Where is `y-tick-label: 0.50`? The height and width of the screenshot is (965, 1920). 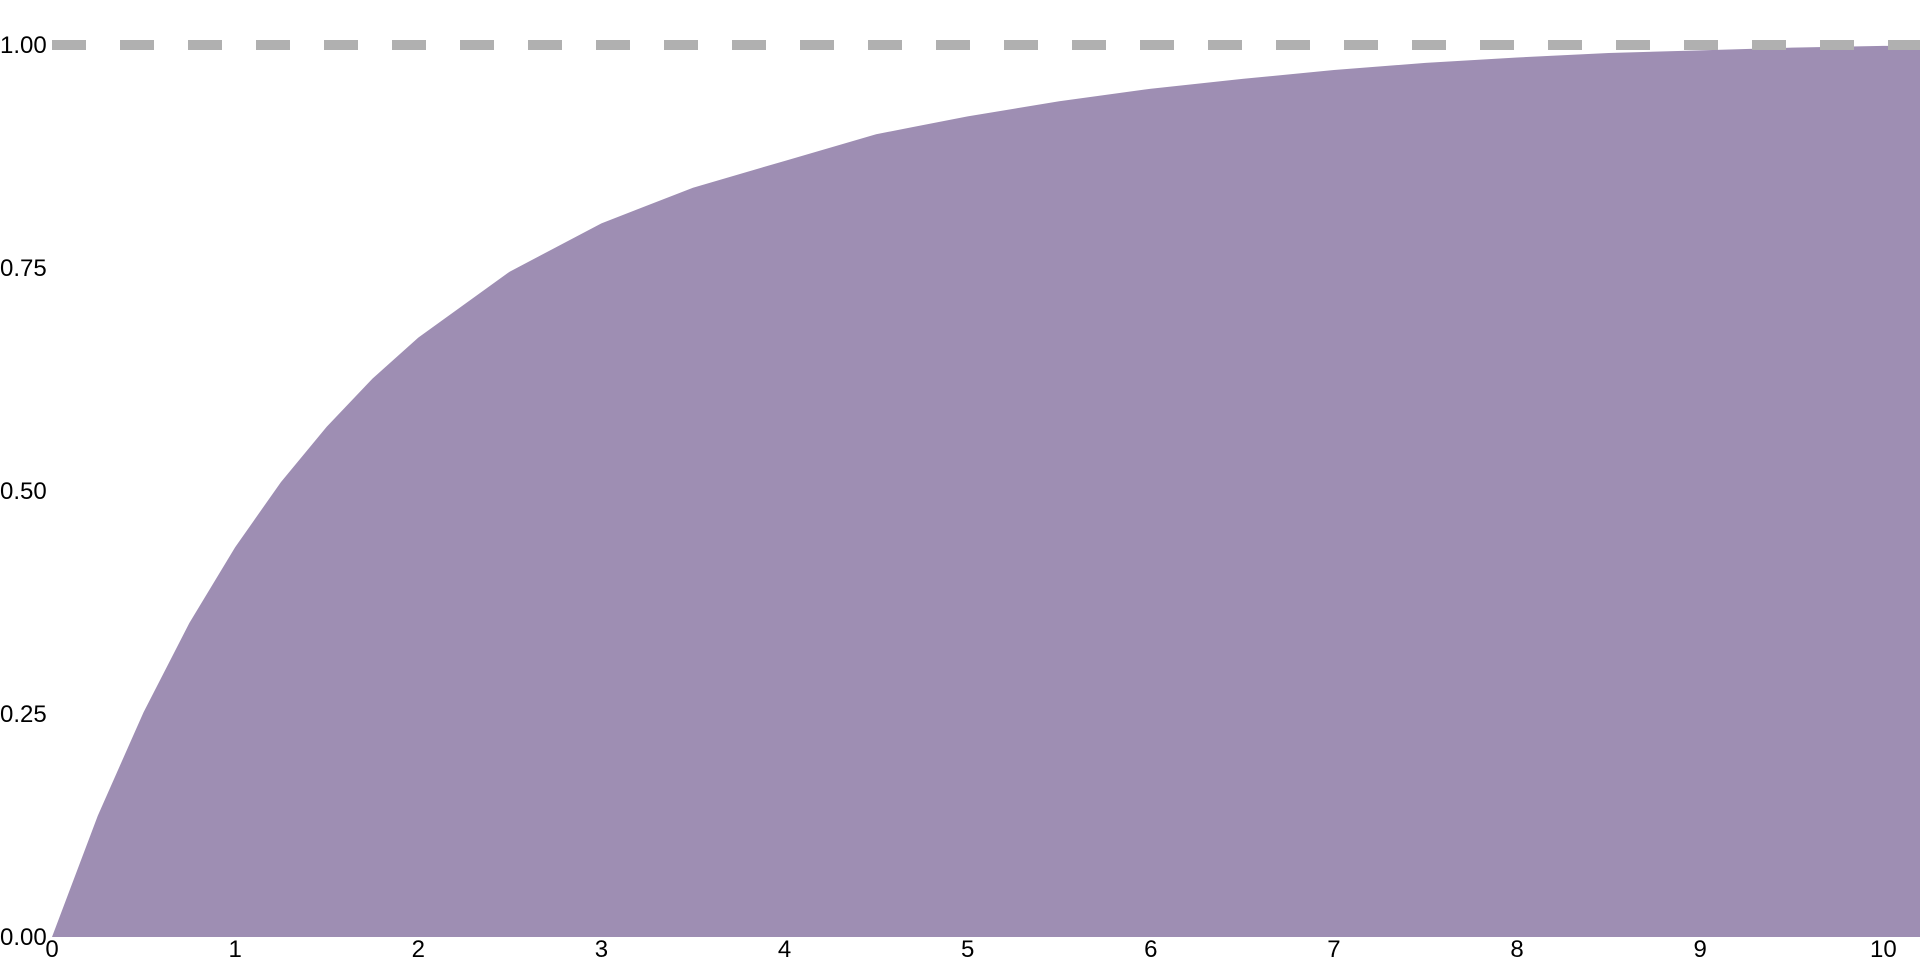 y-tick-label: 0.50 is located at coordinates (23, 491).